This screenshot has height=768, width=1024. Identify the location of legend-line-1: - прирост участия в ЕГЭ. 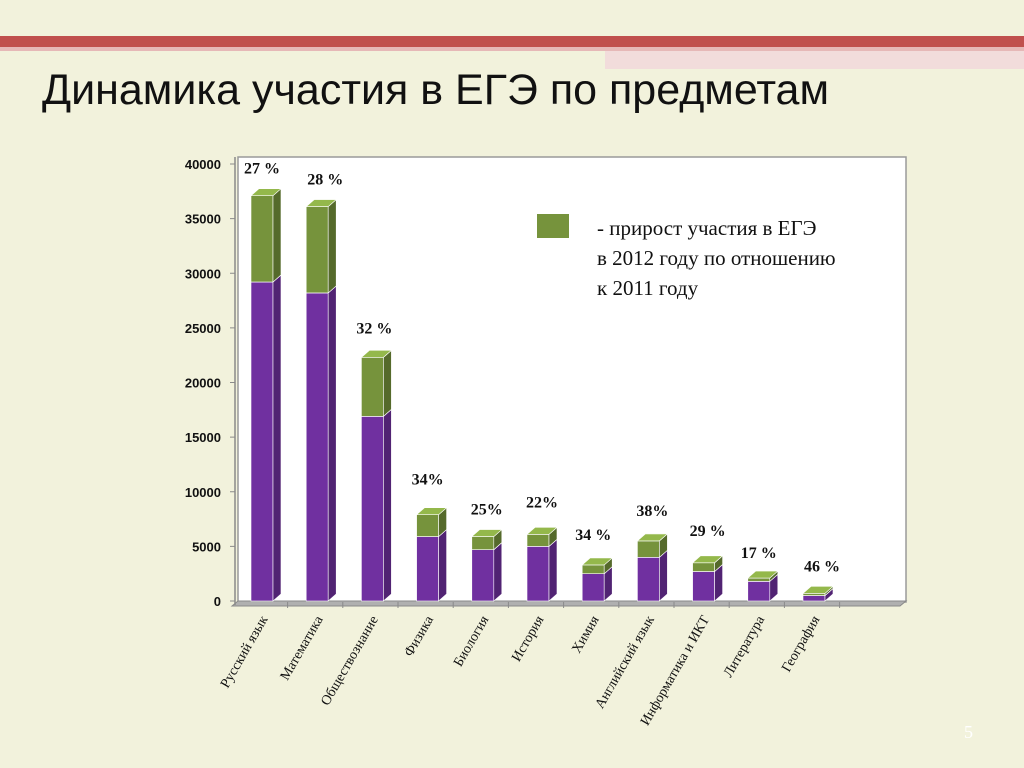
(707, 228).